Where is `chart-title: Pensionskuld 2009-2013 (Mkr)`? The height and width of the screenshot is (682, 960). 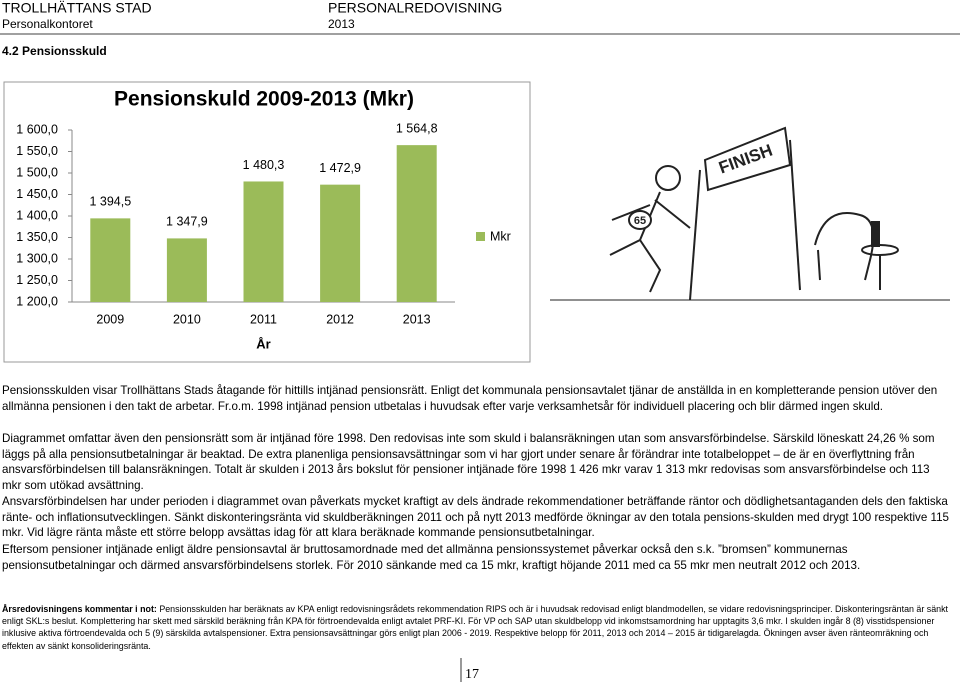 chart-title: Pensionskuld 2009-2013 (Mkr) is located at coordinates (264, 99).